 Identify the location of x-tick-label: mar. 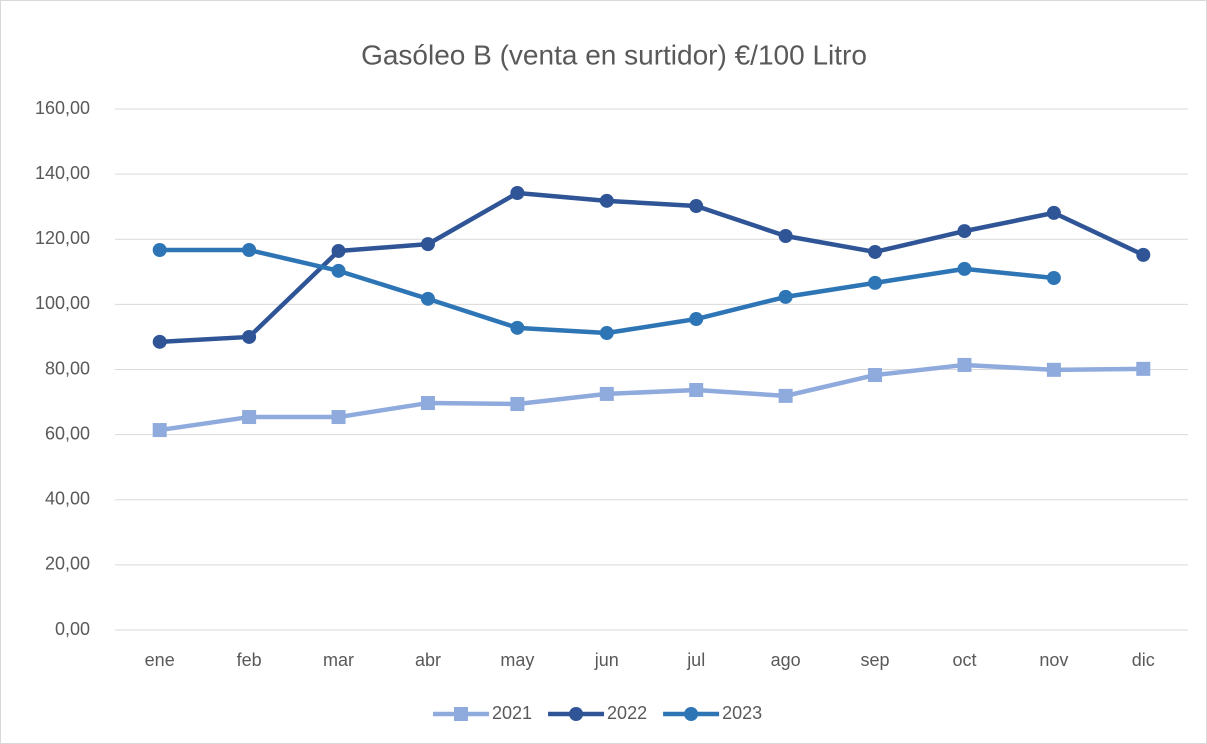
(338, 660).